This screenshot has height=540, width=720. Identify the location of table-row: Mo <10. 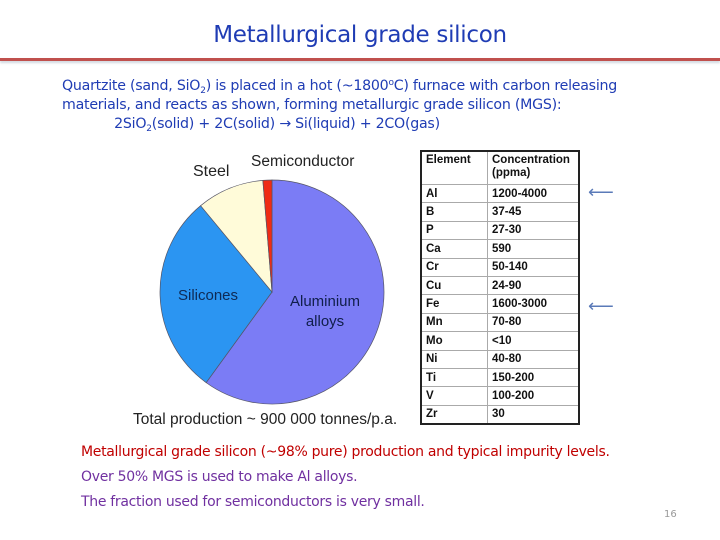
(500, 341).